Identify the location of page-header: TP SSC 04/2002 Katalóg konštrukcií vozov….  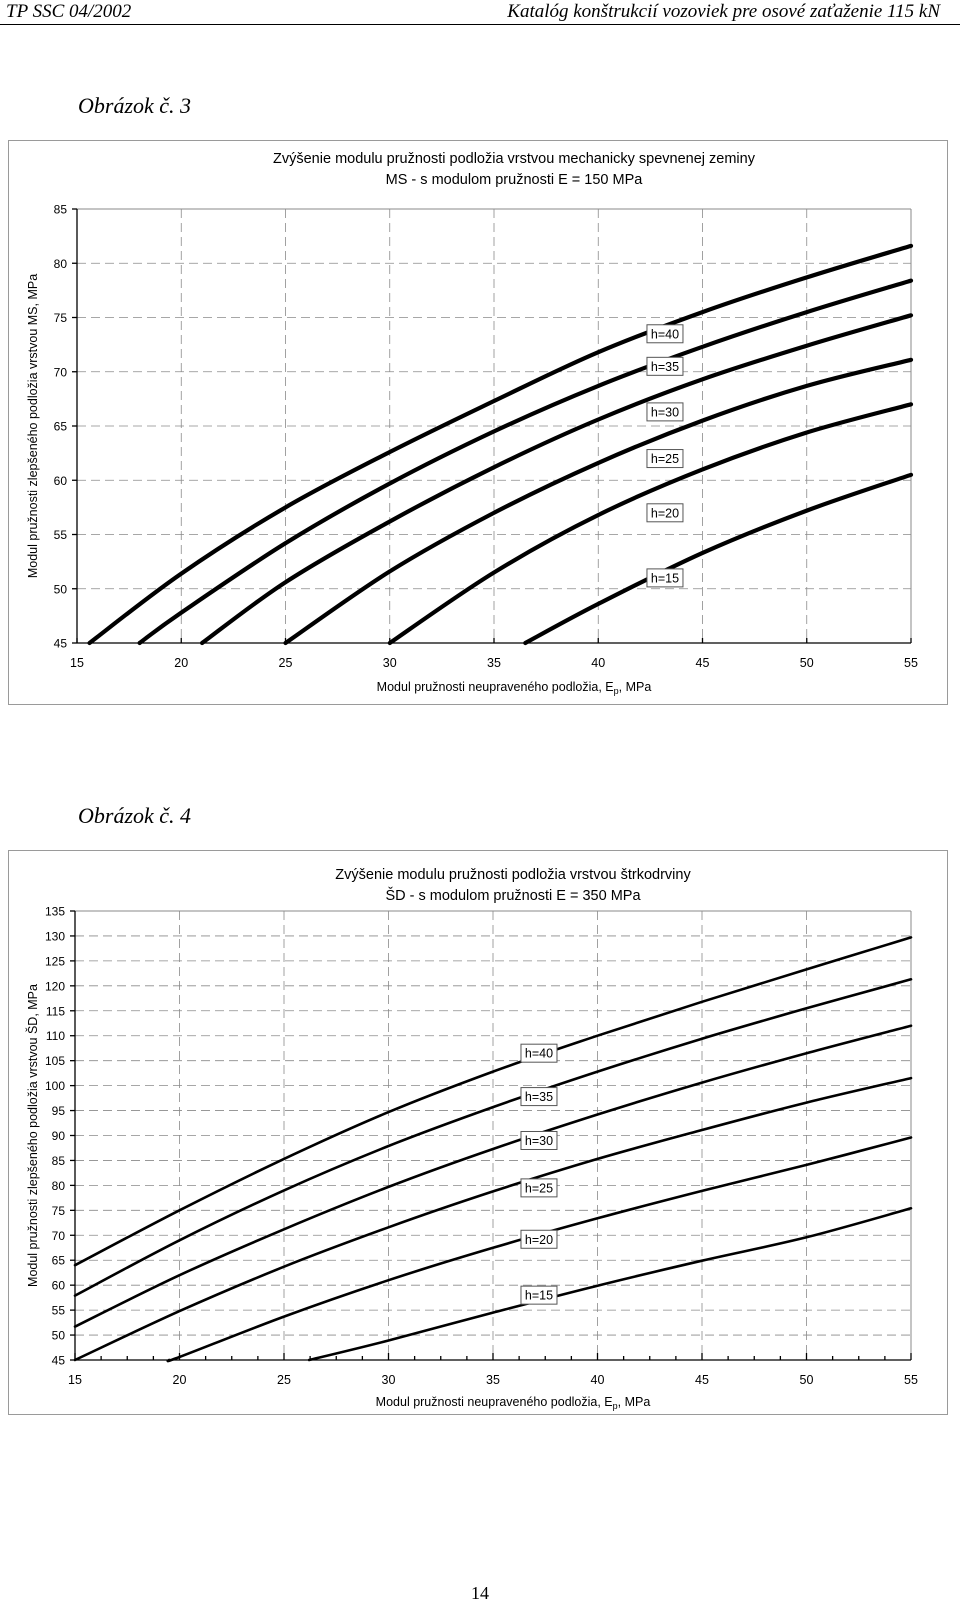
(480, 12).